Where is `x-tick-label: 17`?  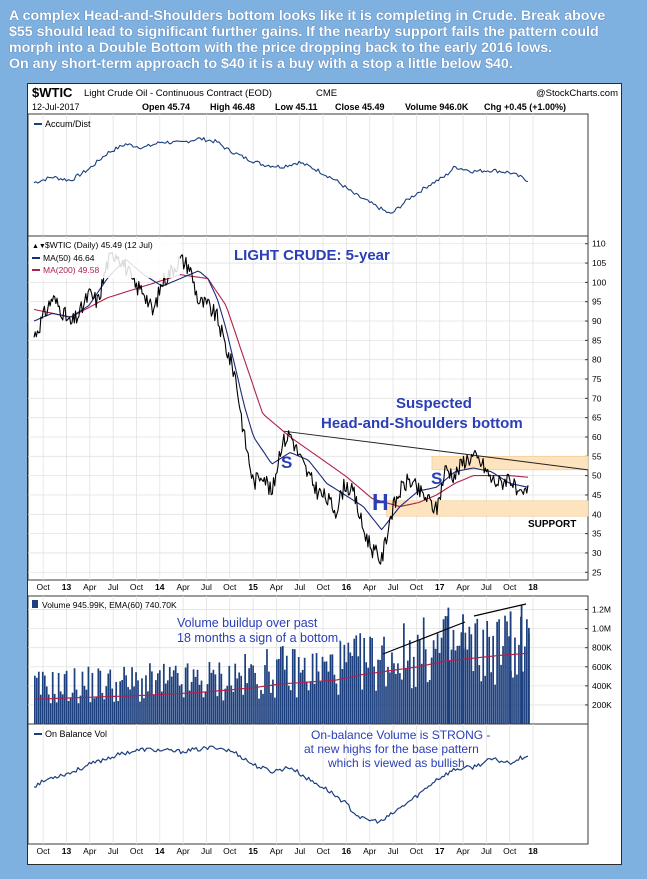
x-tick-label: 17 is located at coordinates (440, 851).